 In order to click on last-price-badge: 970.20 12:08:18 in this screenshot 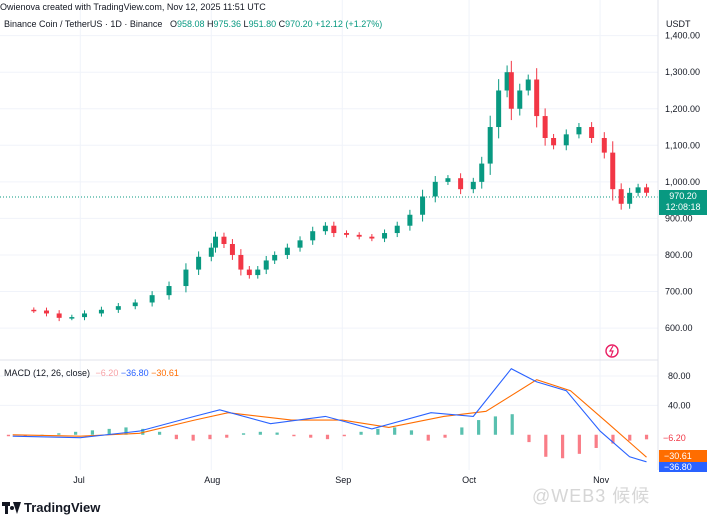, I will do `click(683, 202)`.